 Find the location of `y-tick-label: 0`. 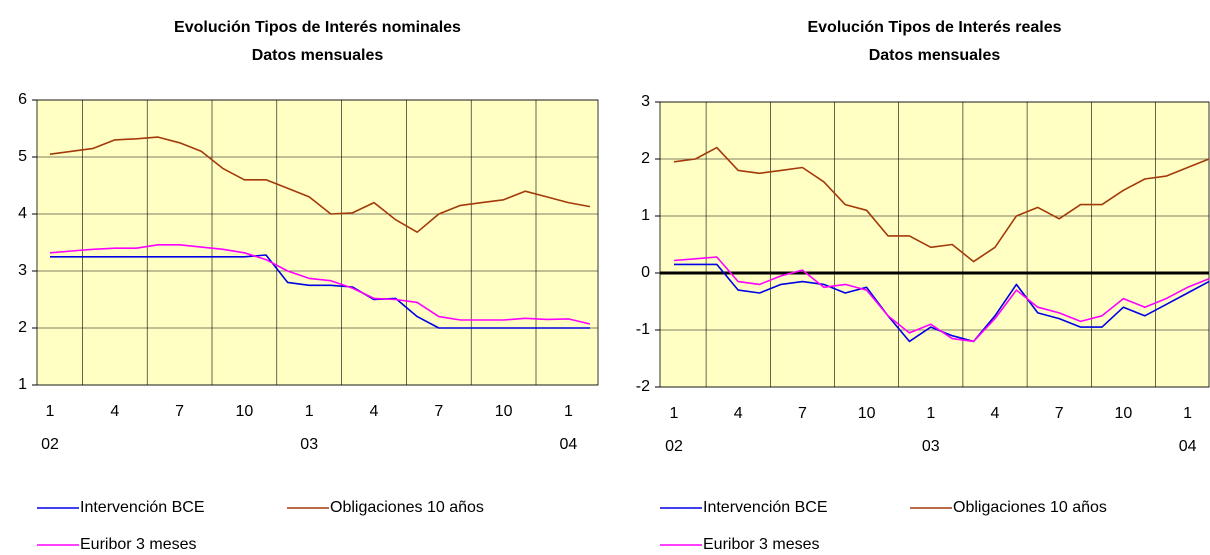

y-tick-label: 0 is located at coordinates (645, 272).